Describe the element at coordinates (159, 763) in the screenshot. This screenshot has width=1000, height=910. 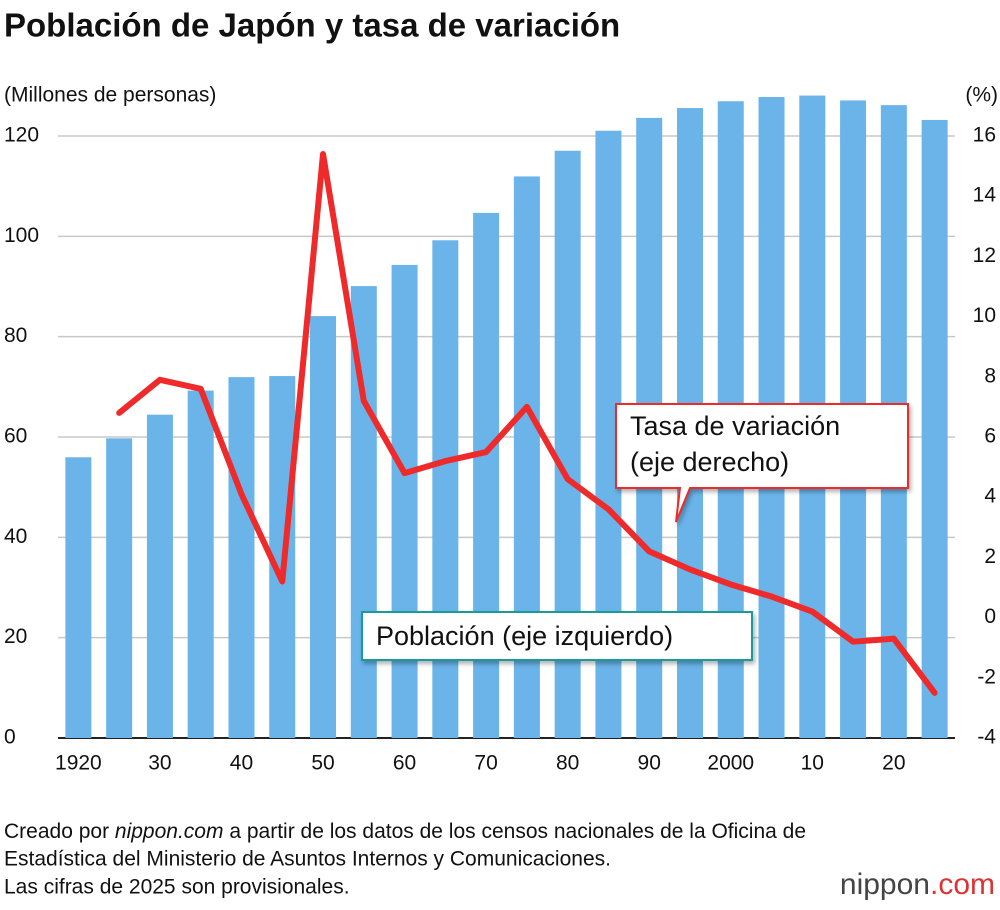
I see `x-tick-label: 30` at that location.